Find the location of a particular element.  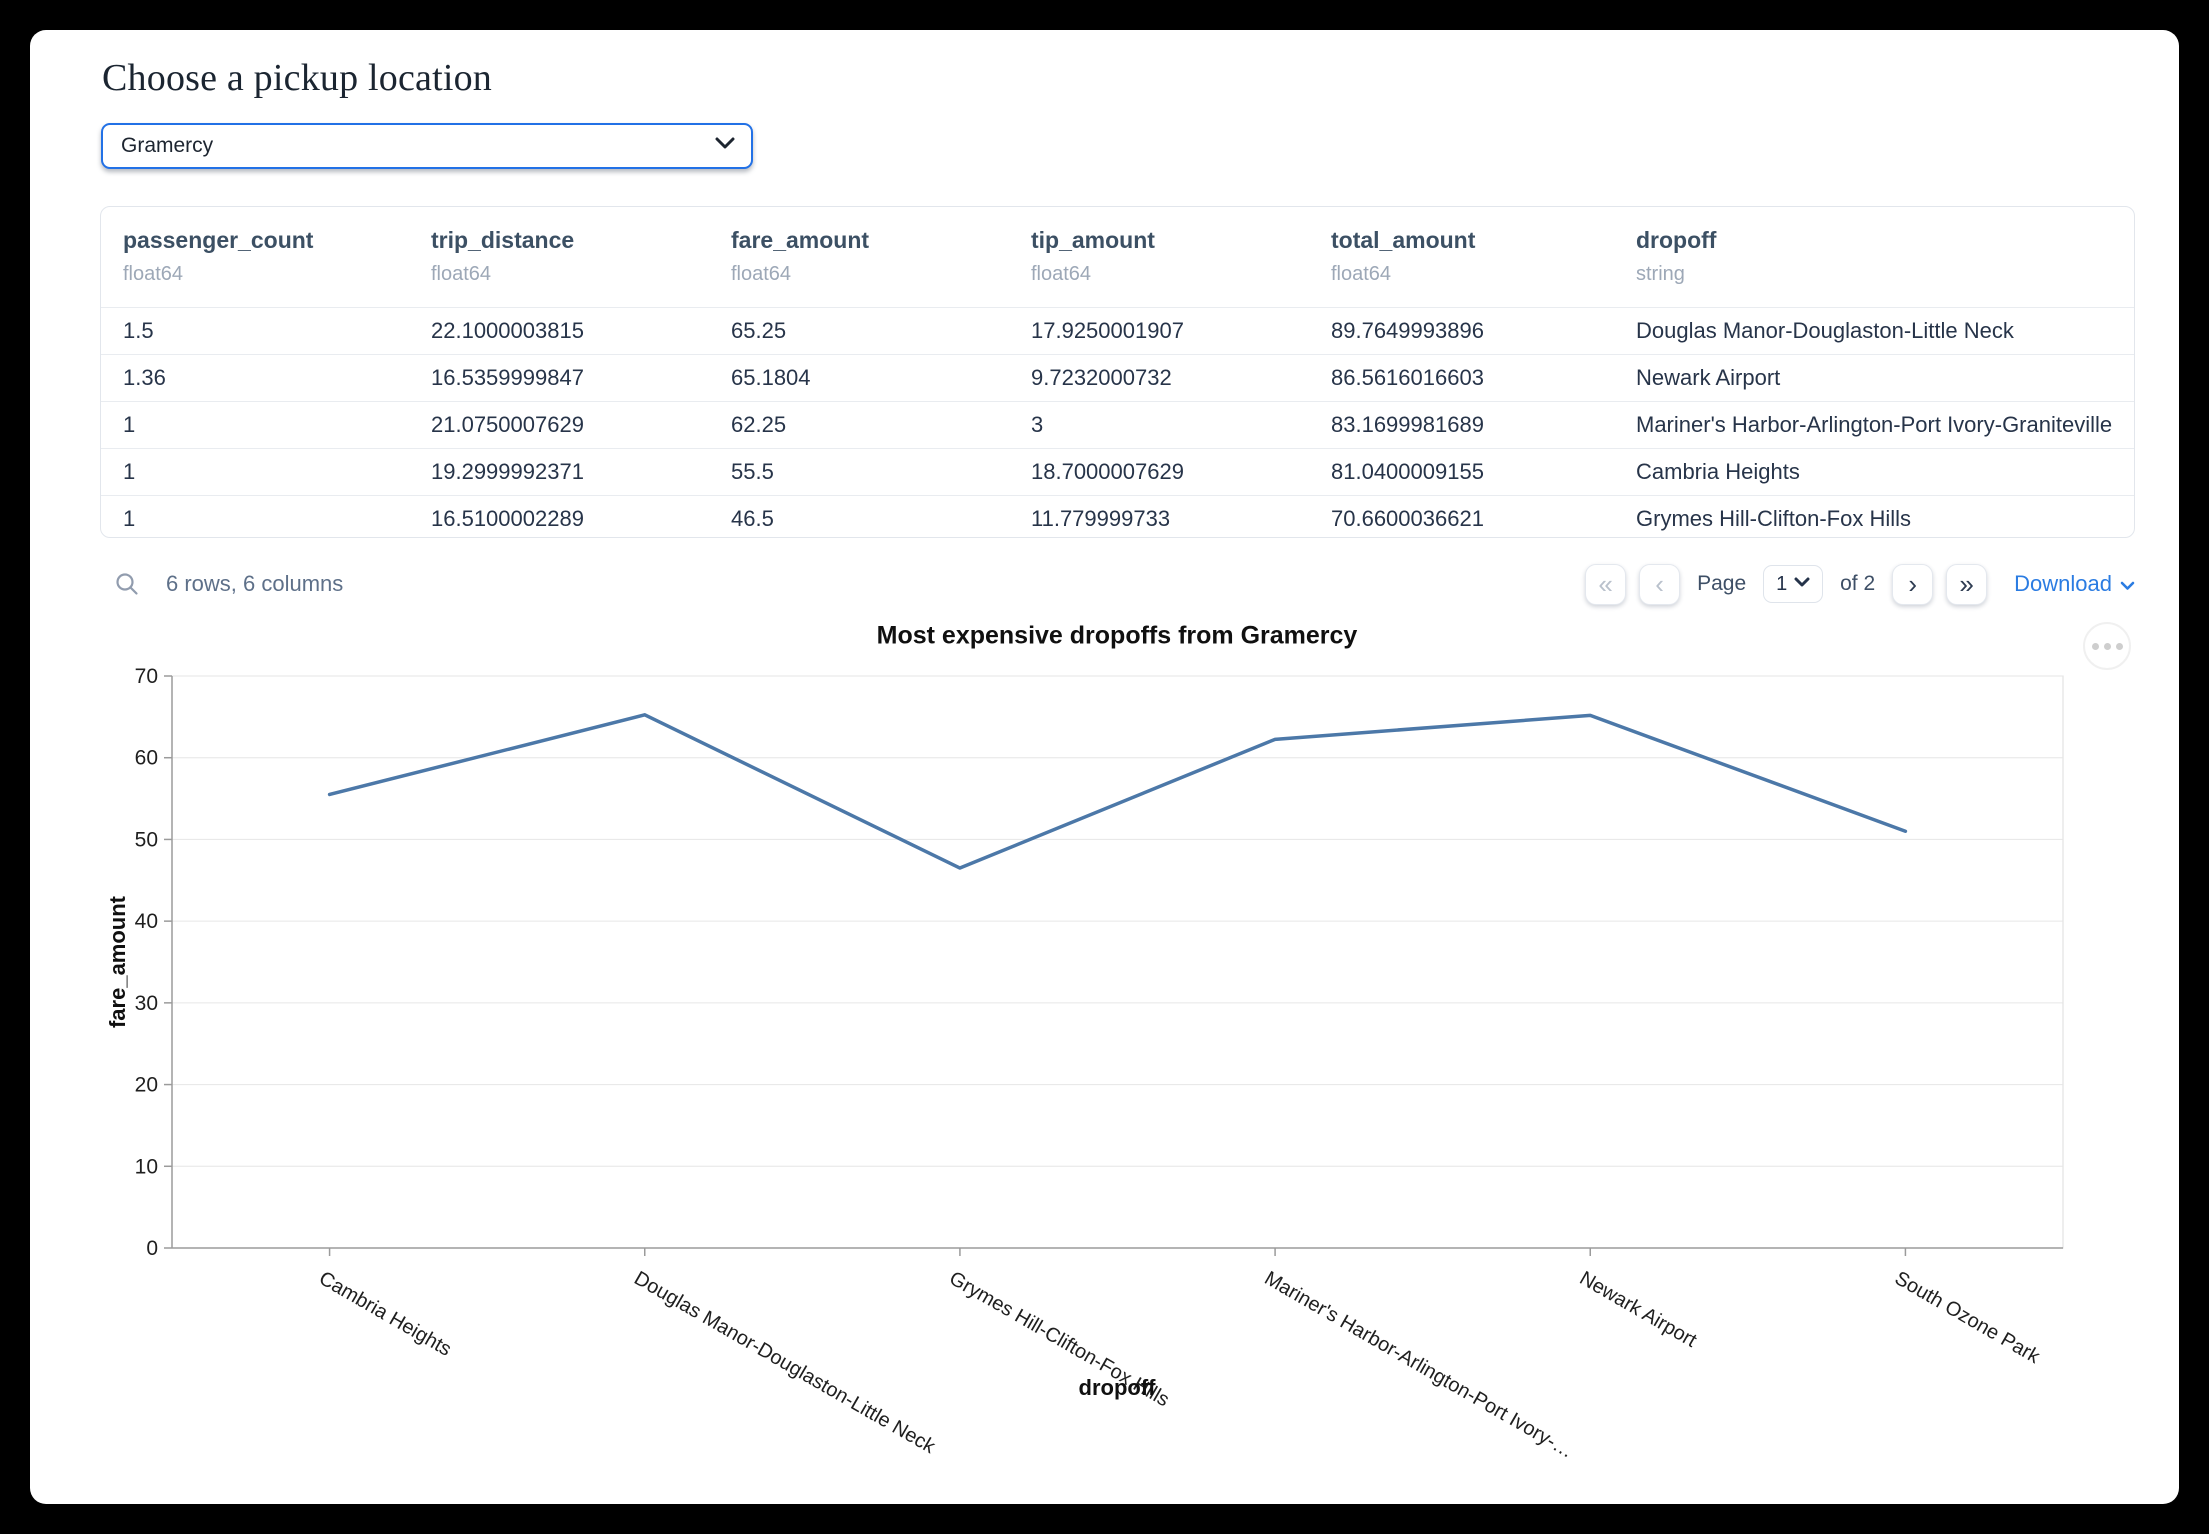

page-of-label: of 2 is located at coordinates (1858, 583).